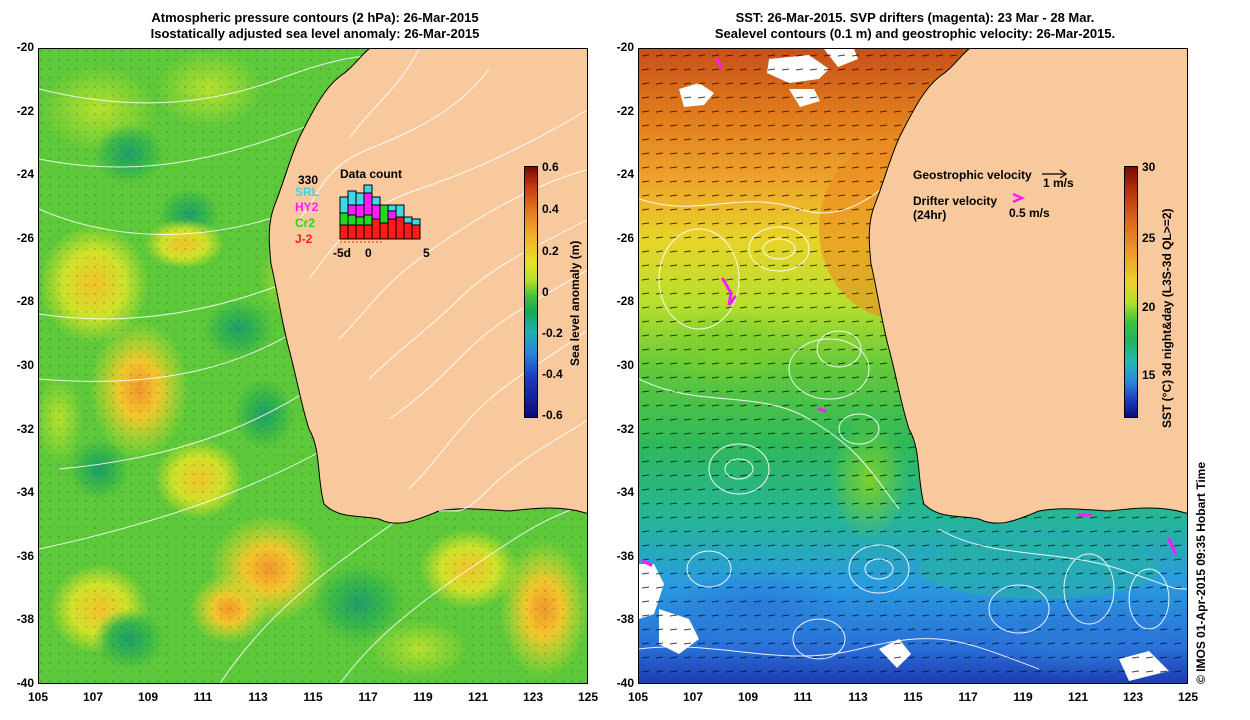  What do you see at coordinates (550, 167) in the screenshot?
I see `sla-tick-0.6: 0.6` at bounding box center [550, 167].